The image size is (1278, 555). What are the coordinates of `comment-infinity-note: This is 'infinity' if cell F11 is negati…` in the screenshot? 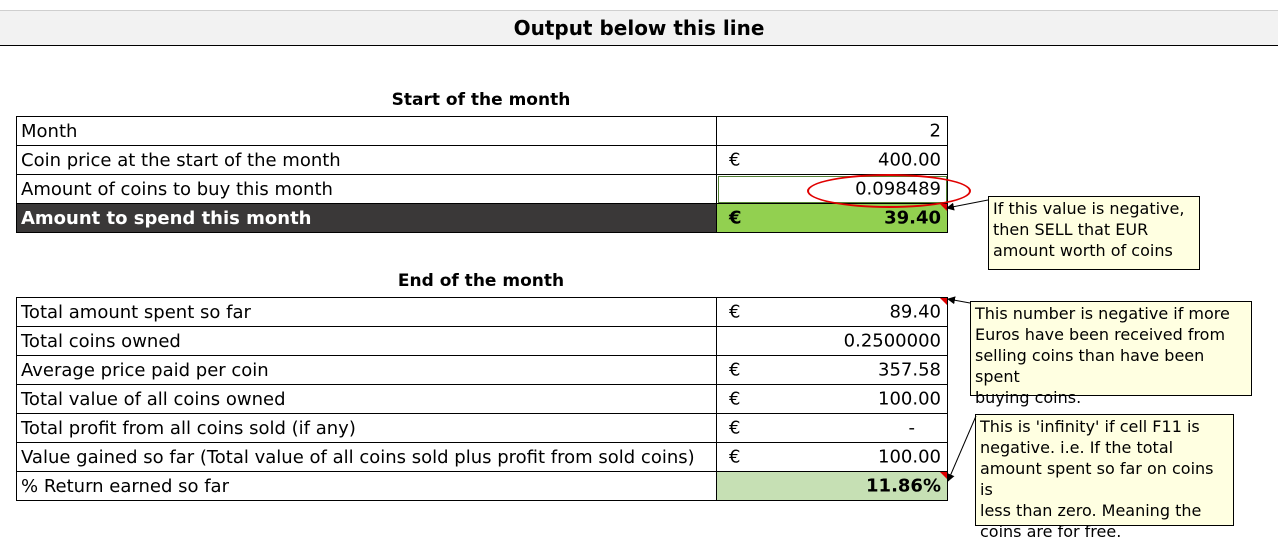 It's located at (1104, 477).